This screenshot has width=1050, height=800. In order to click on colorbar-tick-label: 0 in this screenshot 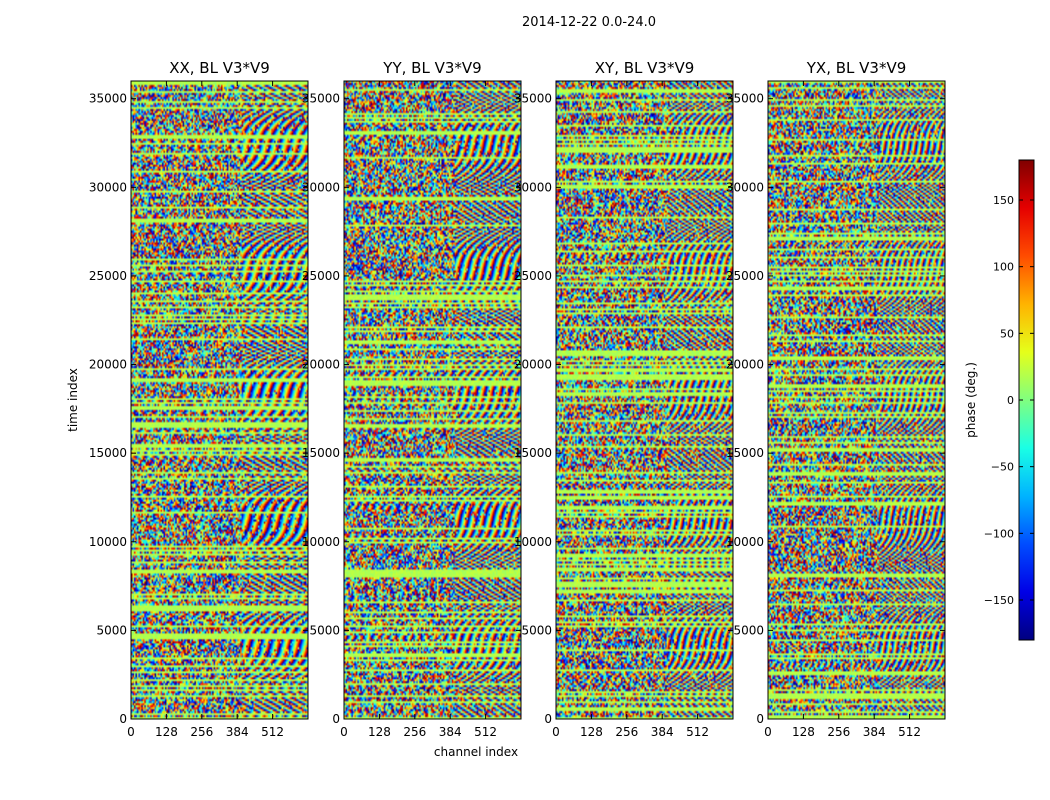, I will do `click(1010, 400)`.